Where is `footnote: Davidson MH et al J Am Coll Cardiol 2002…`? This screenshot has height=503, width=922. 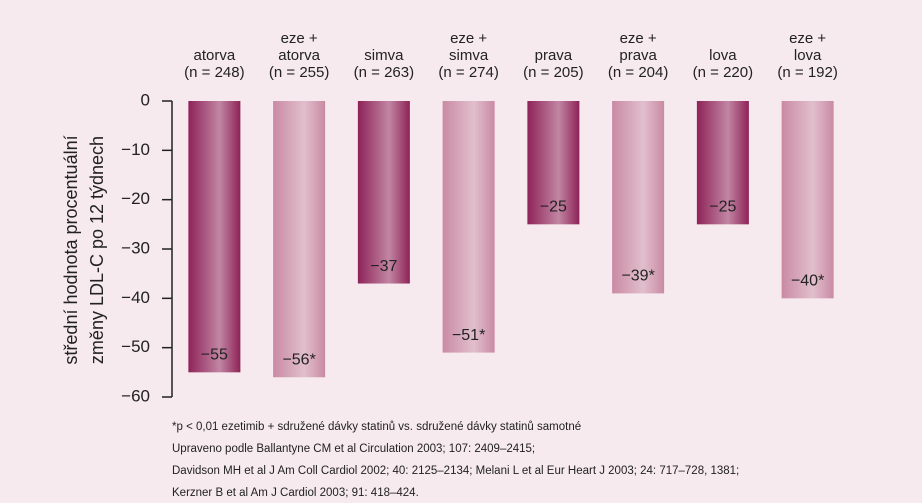 footnote: Davidson MH et al J Am Coll Cardiol 2002… is located at coordinates (455, 471).